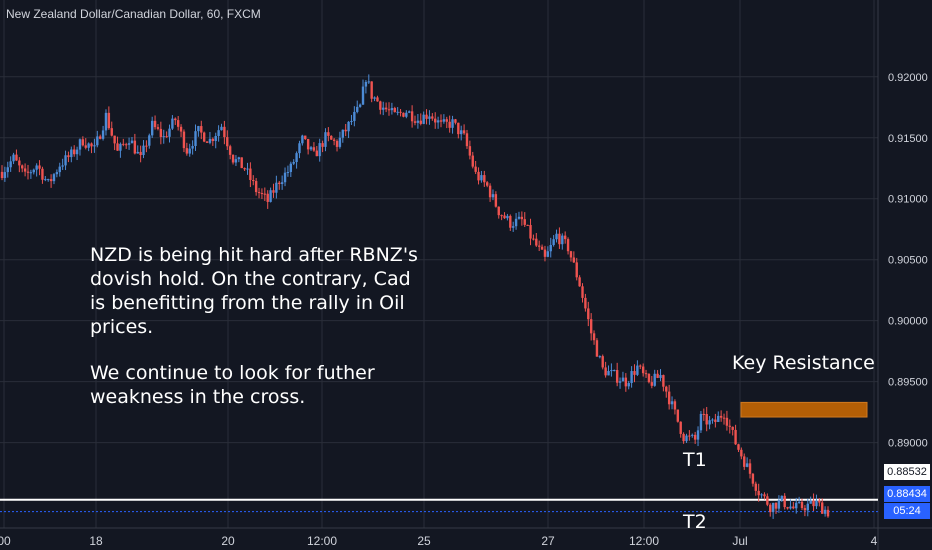 This screenshot has height=550, width=932. I want to click on x-tick-label: 27, so click(548, 541).